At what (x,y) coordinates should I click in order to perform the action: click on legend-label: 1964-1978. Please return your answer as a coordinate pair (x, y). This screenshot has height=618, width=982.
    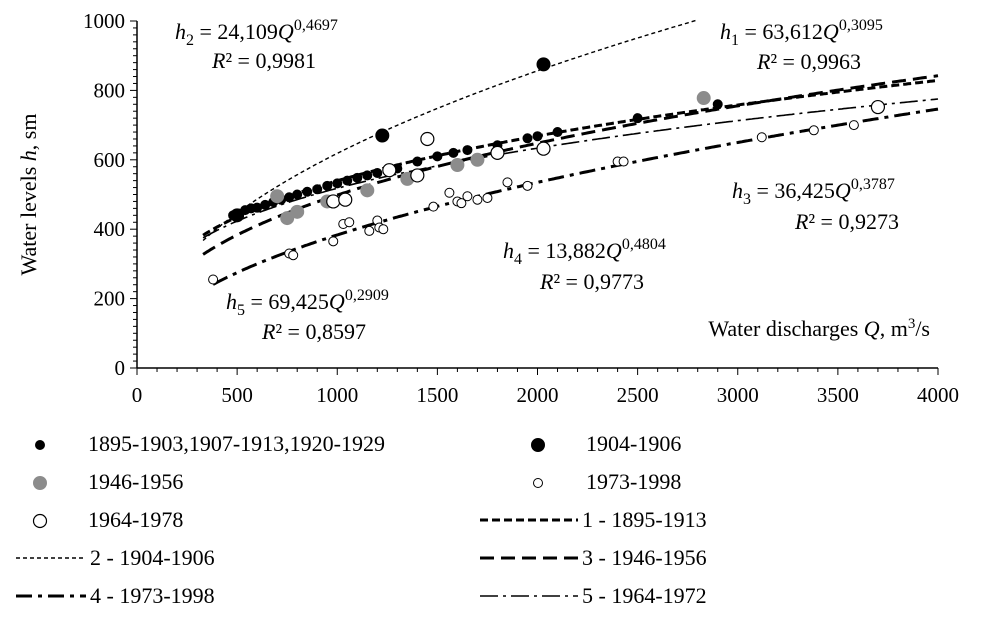
    Looking at the image, I should click on (135, 519).